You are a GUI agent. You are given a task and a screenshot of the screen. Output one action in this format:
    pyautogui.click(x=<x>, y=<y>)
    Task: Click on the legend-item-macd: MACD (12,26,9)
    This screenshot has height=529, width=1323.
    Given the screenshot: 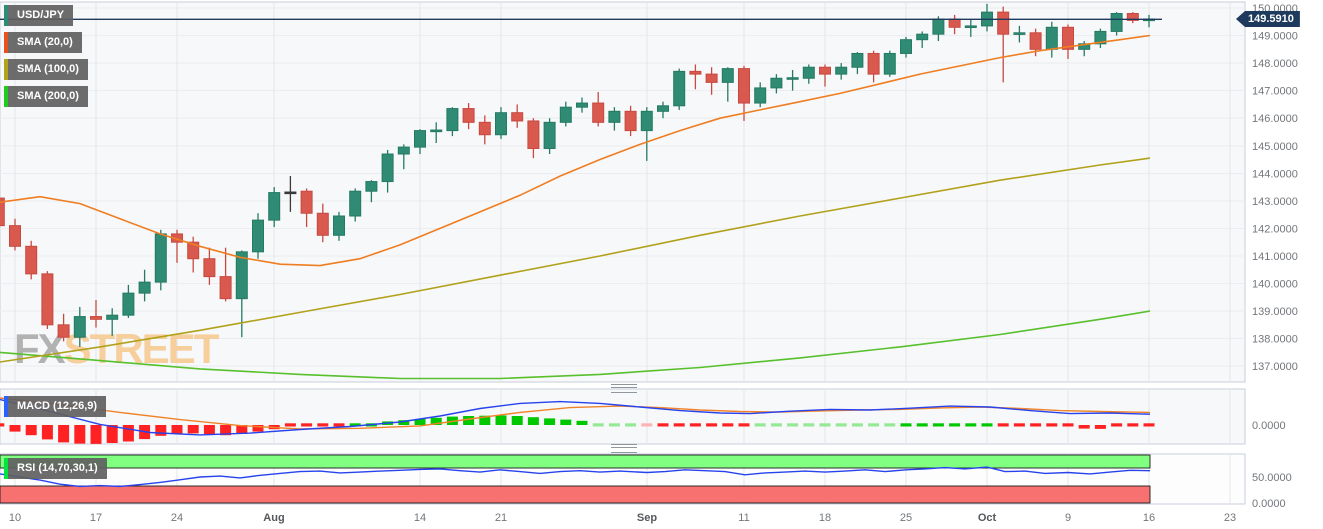 What is the action you would take?
    pyautogui.click(x=55, y=406)
    